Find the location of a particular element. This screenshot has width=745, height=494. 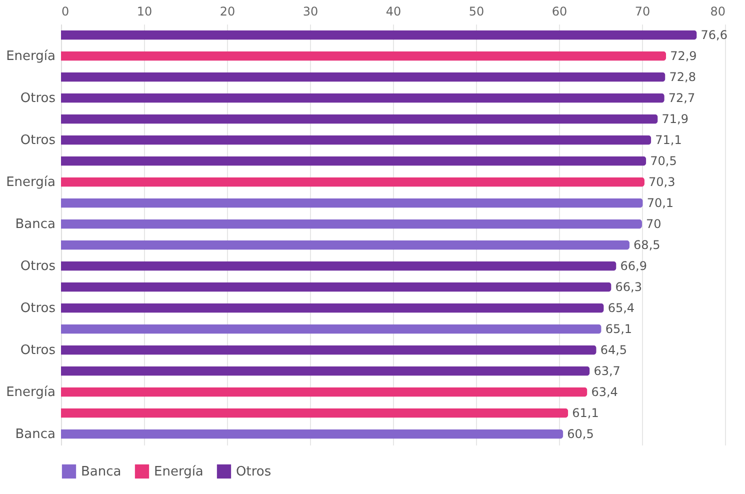

data-label: 71,9 is located at coordinates (675, 119).